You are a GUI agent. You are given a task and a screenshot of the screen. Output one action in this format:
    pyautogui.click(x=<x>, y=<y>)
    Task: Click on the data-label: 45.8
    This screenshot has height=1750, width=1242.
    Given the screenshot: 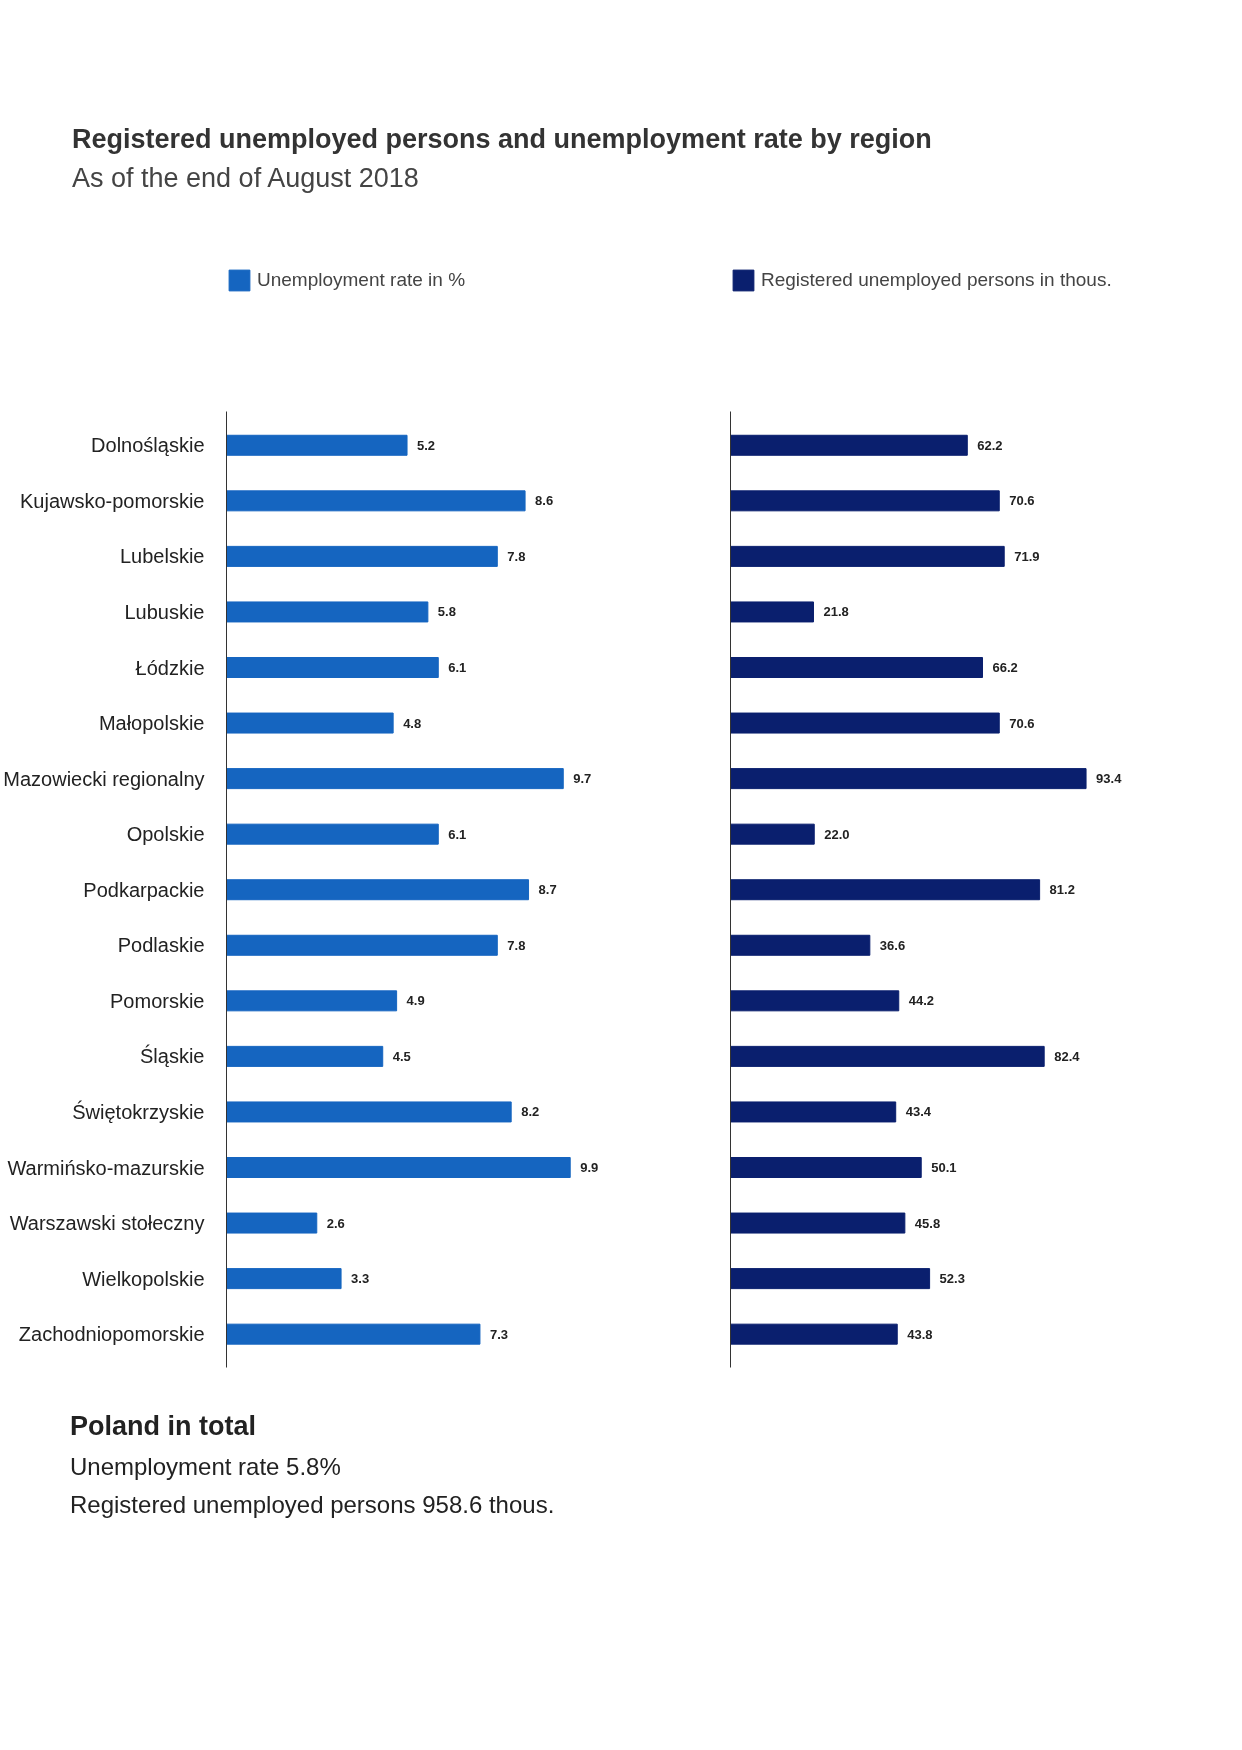 What is the action you would take?
    pyautogui.click(x=927, y=1223)
    